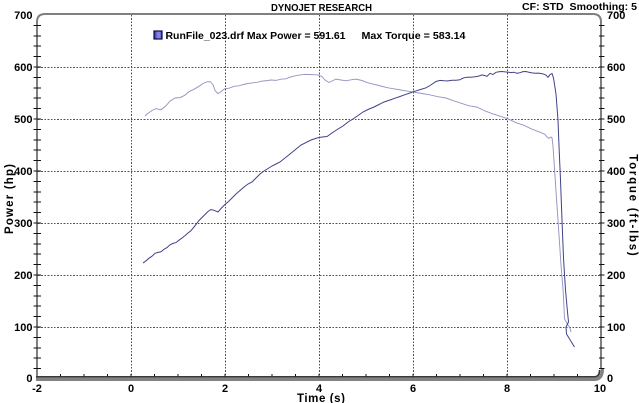 This screenshot has height=403, width=639. What do you see at coordinates (256, 36) in the screenshot?
I see `svg-text:RunFile_023.drf Max Power = 59: RunFile_023.drf Max Power = 591.61` at bounding box center [256, 36].